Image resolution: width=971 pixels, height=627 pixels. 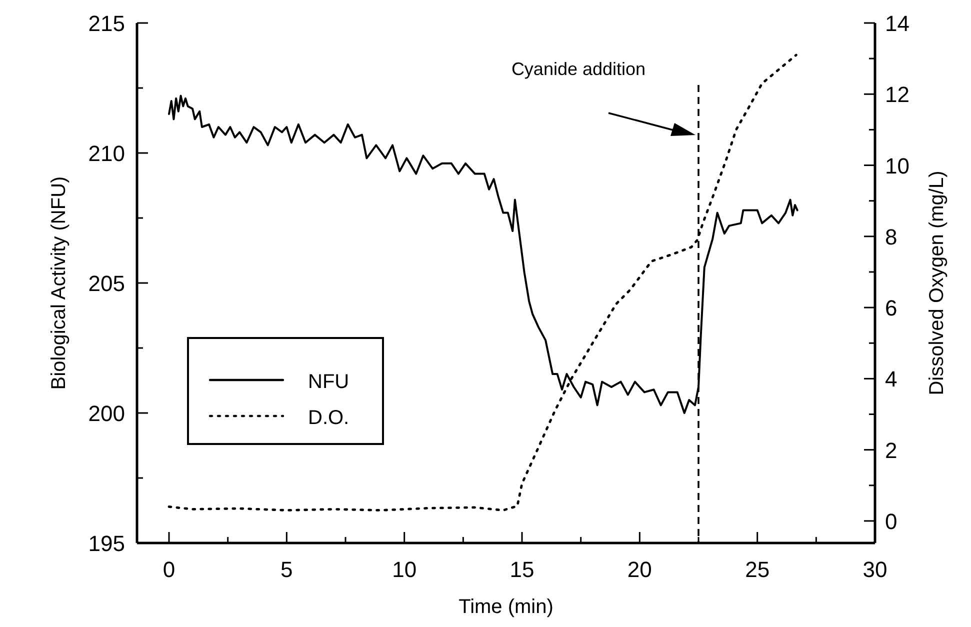 What do you see at coordinates (639, 569) in the screenshot?
I see `x-tick-label: 20` at bounding box center [639, 569].